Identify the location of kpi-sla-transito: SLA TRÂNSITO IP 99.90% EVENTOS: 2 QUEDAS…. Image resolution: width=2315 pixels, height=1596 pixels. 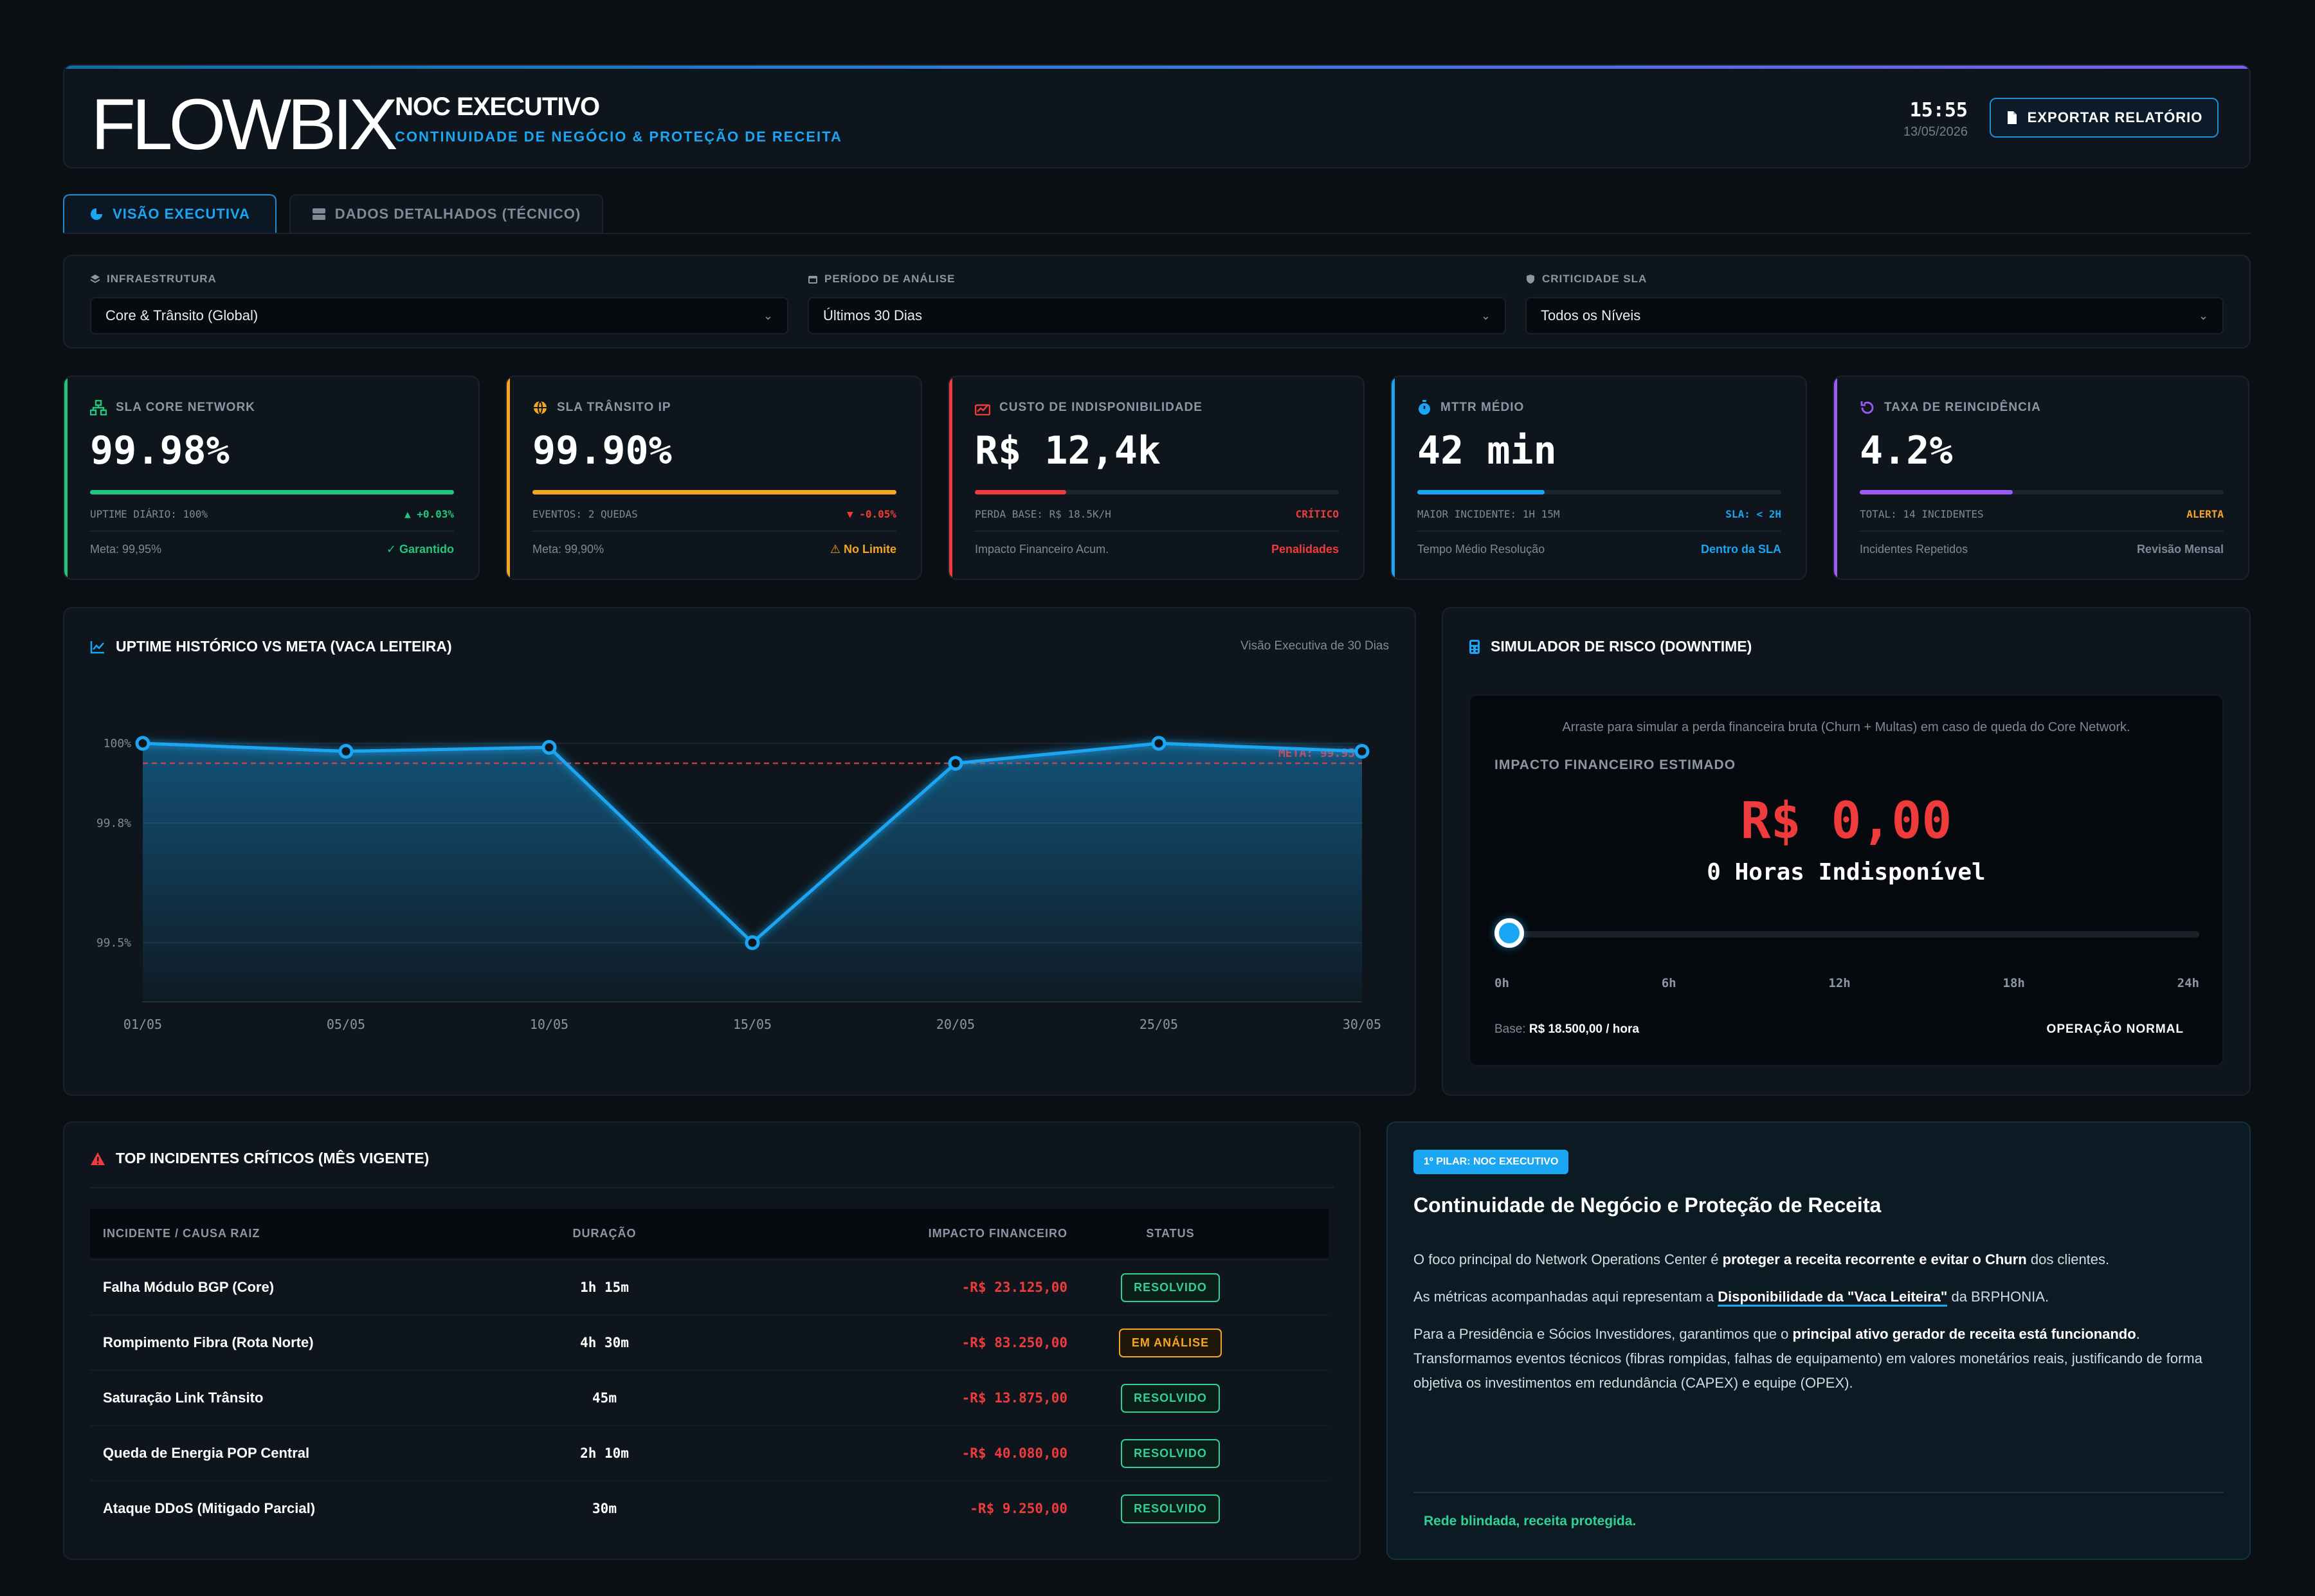
(713, 478).